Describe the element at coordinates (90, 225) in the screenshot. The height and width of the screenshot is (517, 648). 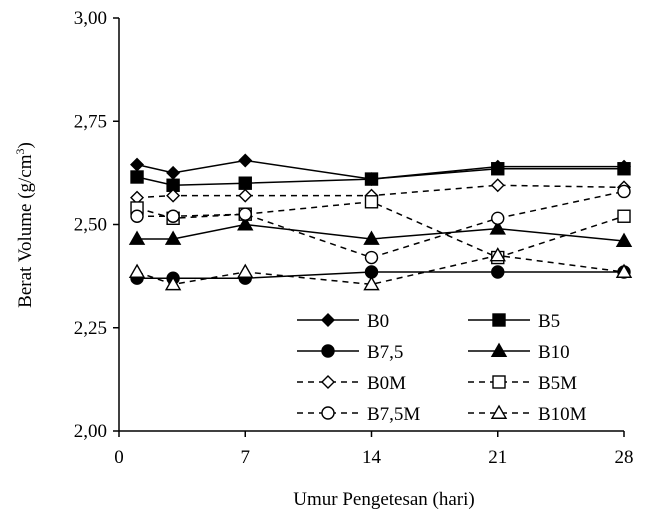
I see `y-tick-label: 2,50` at that location.